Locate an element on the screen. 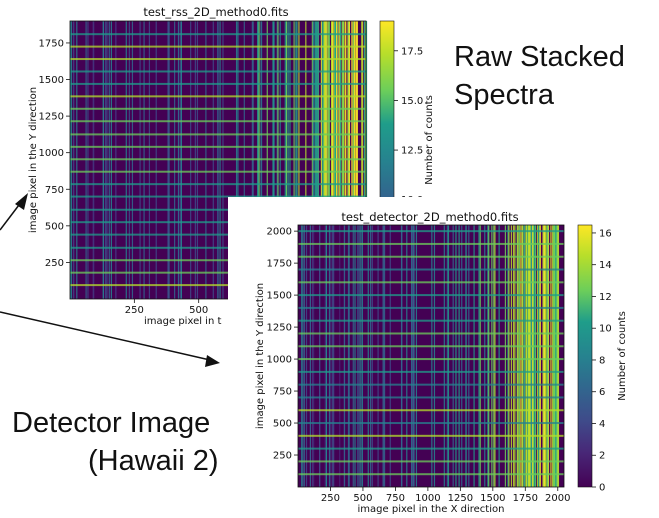 Image resolution: width=659 pixels, height=518 pixels. raw-stacked-label-line2: Spectra is located at coordinates (504, 95).